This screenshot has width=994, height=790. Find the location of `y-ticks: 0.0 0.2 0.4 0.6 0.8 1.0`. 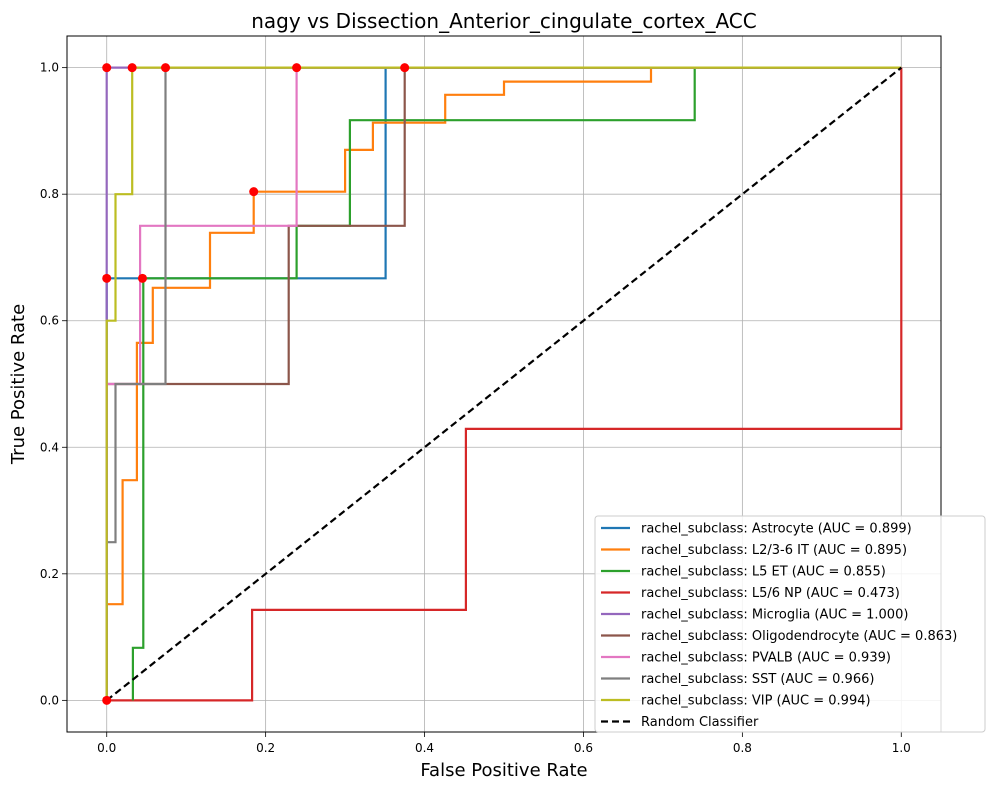

y-ticks: 0.0 0.2 0.4 0.6 0.8 1.0 is located at coordinates (53, 384).